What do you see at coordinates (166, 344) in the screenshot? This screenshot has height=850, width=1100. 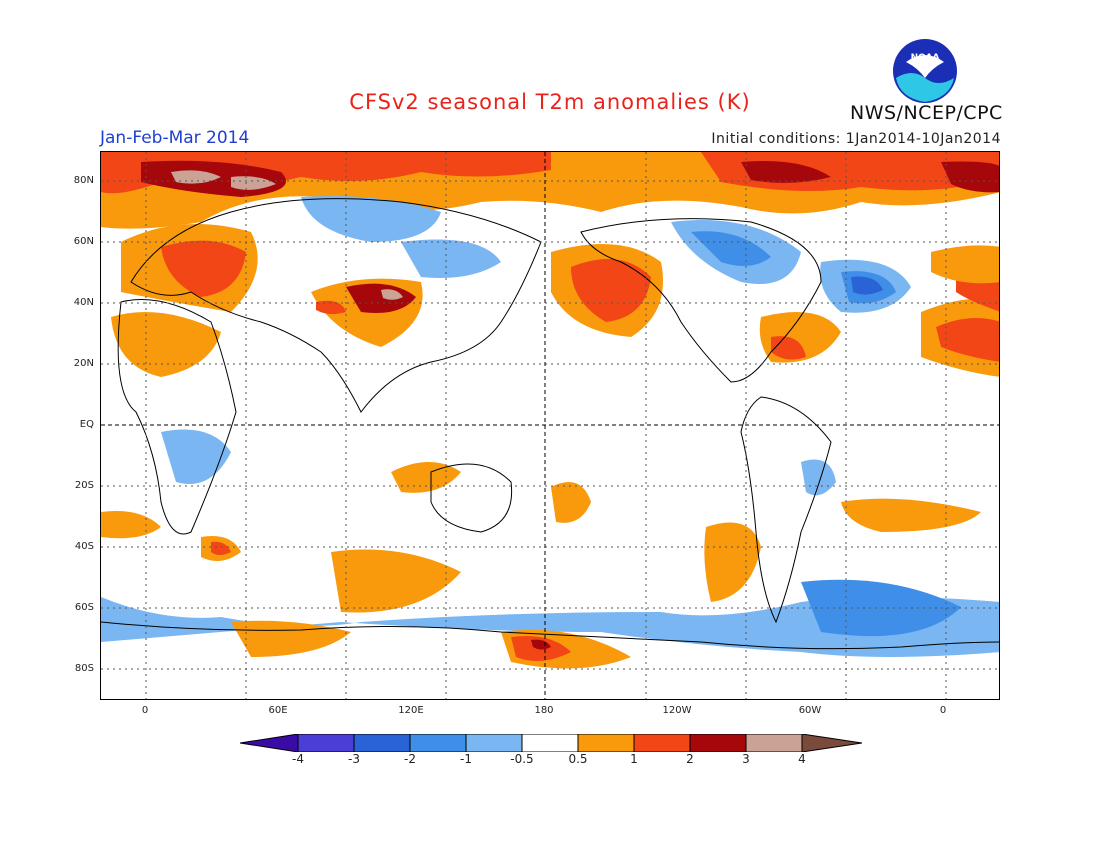 I see `north-africa-warm-region` at bounding box center [166, 344].